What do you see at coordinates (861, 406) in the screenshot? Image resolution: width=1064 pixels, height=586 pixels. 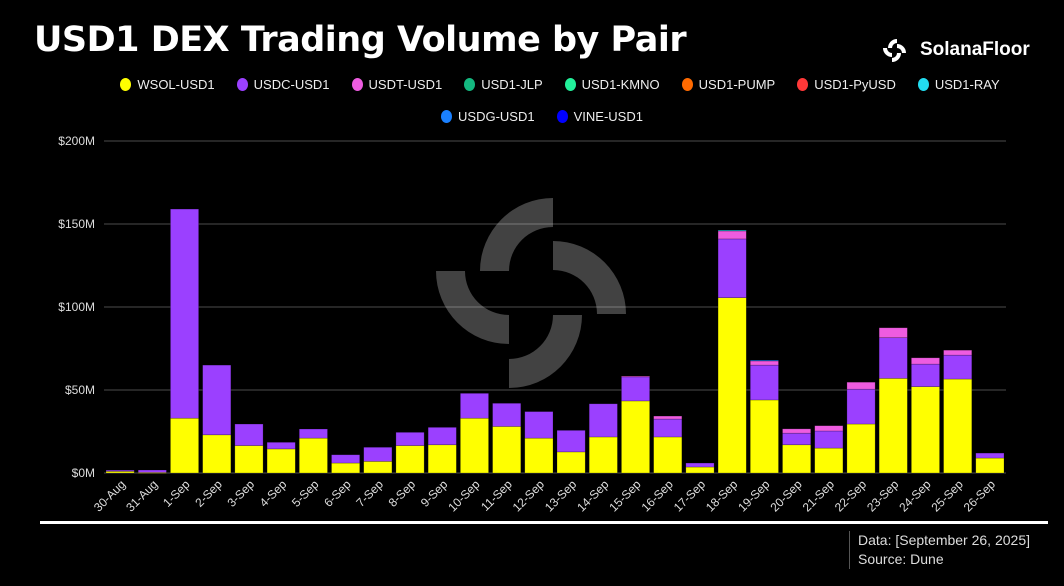 I see `bar-USDC-USD1-22-Sep` at bounding box center [861, 406].